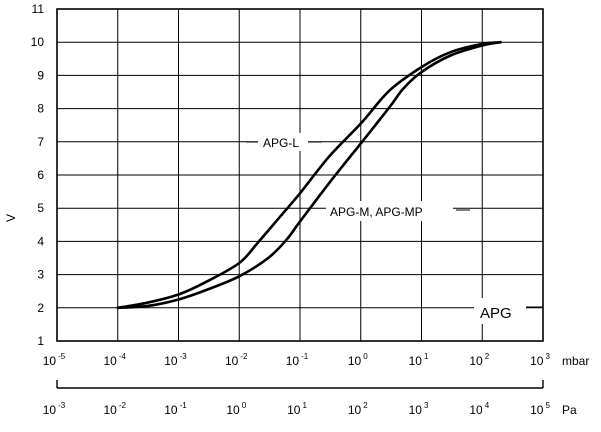 The width and height of the screenshot is (601, 432). I want to click on y-tick-label: 3, so click(40, 275).